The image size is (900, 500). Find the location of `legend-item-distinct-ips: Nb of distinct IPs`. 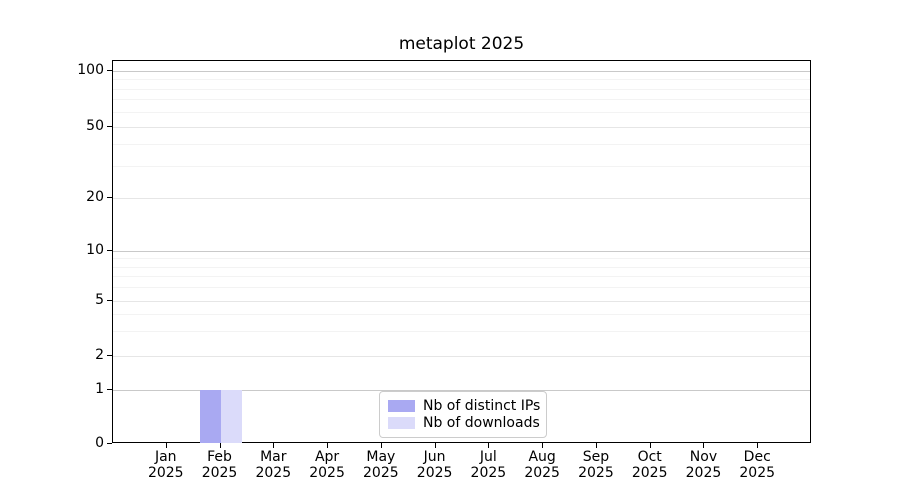

legend-item-distinct-ips: Nb of distinct IPs is located at coordinates (464, 406).